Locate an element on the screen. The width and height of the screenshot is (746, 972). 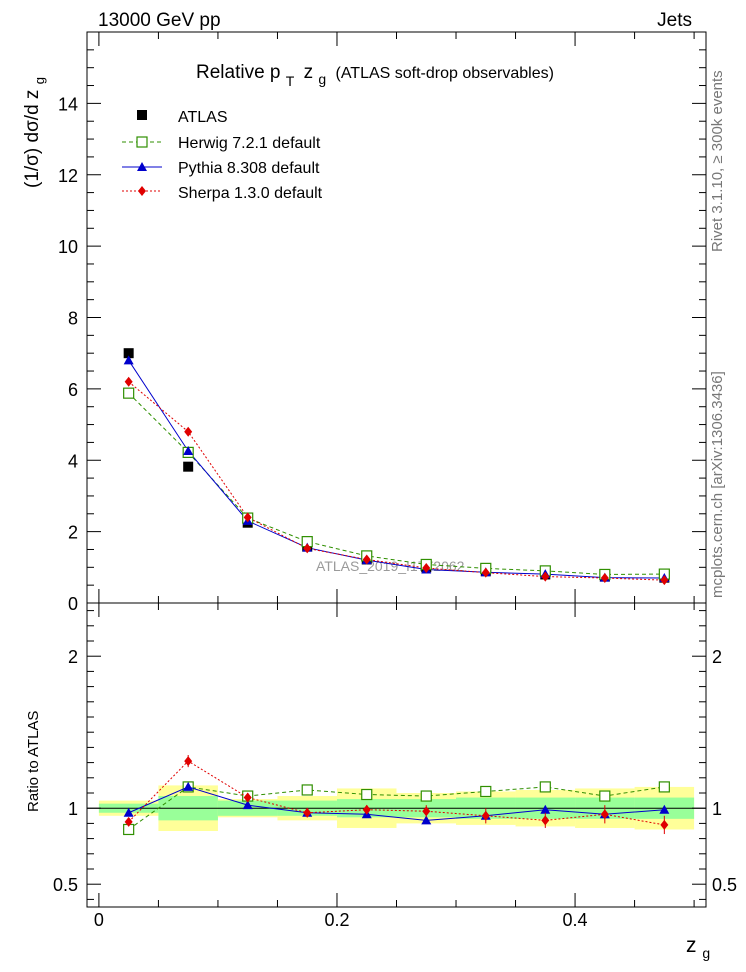
title-var: z is located at coordinates (309, 72).